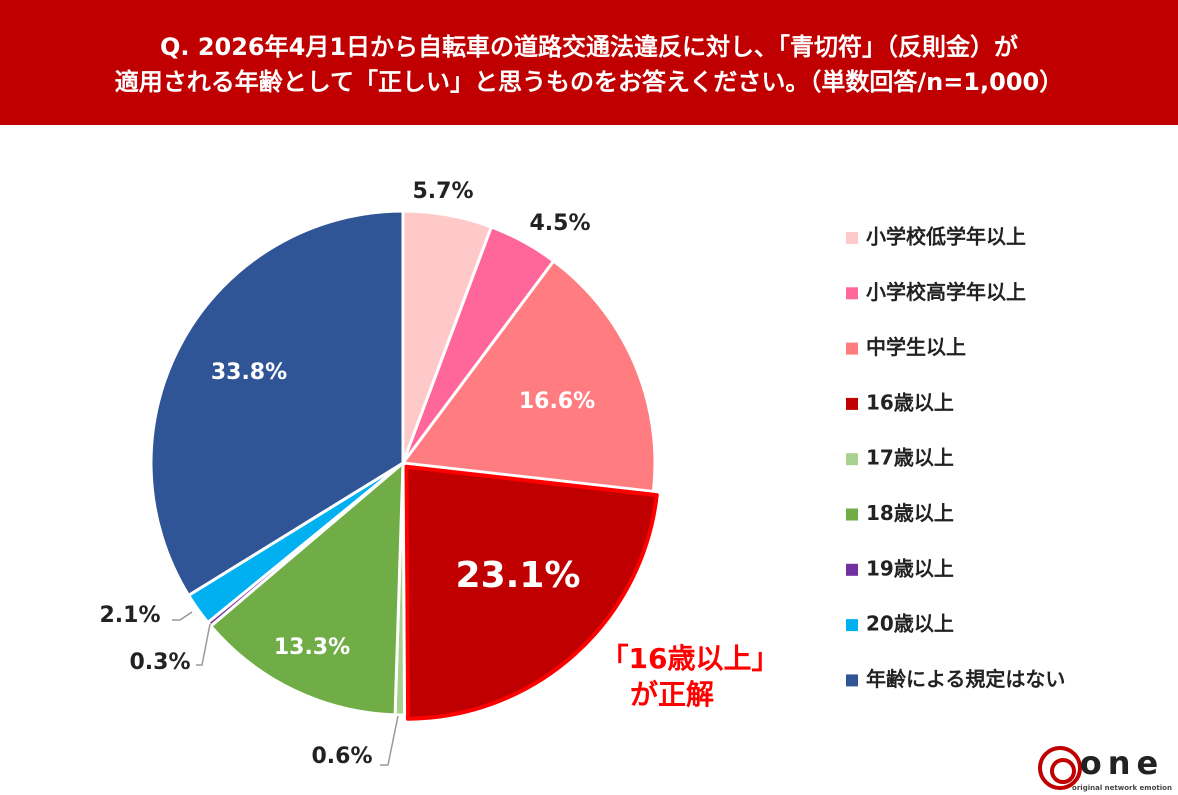 The width and height of the screenshot is (1178, 795). Describe the element at coordinates (965, 679) in the screenshot. I see `legend-label: 年齢による規定はない` at that location.